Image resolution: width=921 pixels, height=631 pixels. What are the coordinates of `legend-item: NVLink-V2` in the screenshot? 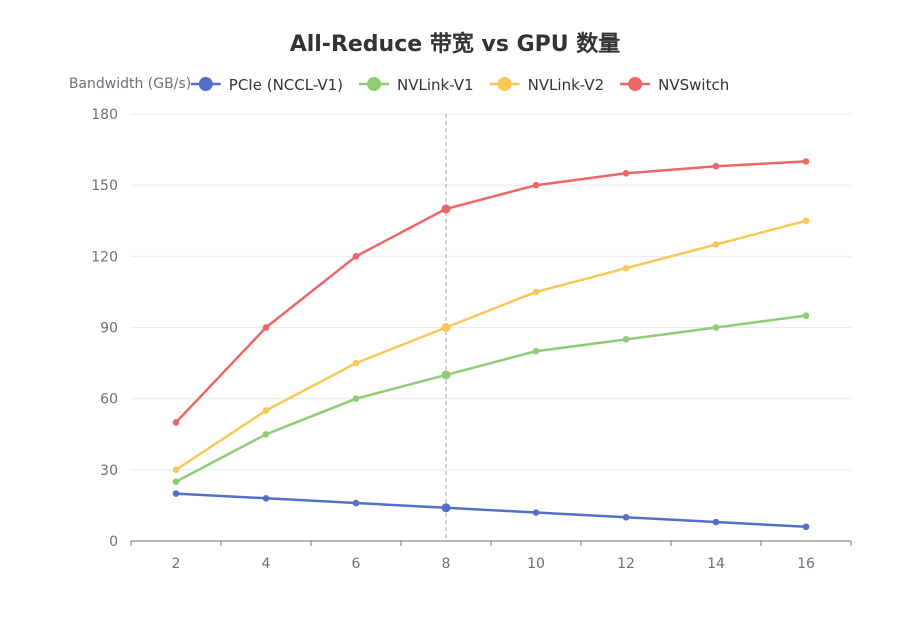 It's located at (547, 85).